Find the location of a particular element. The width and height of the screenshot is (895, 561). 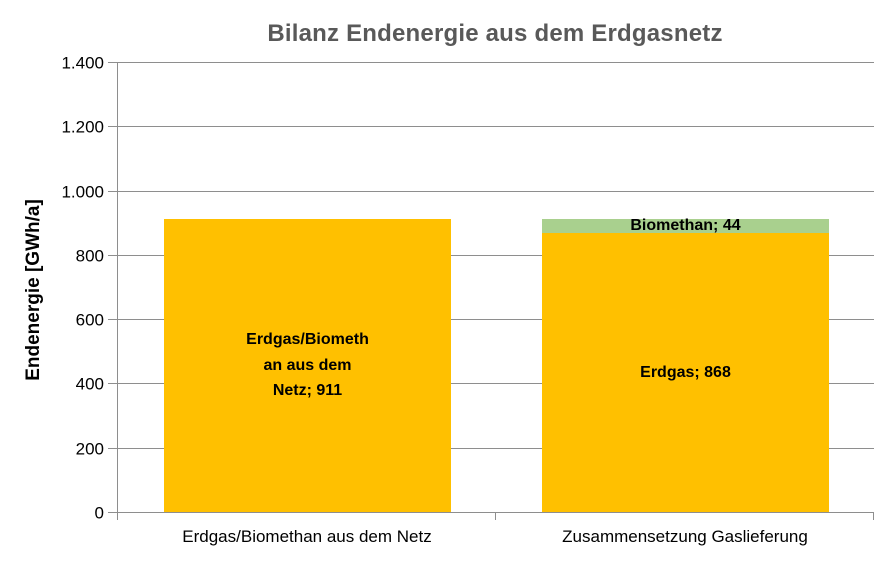

bar-segment: Biomethan; 44 is located at coordinates (685, 225).